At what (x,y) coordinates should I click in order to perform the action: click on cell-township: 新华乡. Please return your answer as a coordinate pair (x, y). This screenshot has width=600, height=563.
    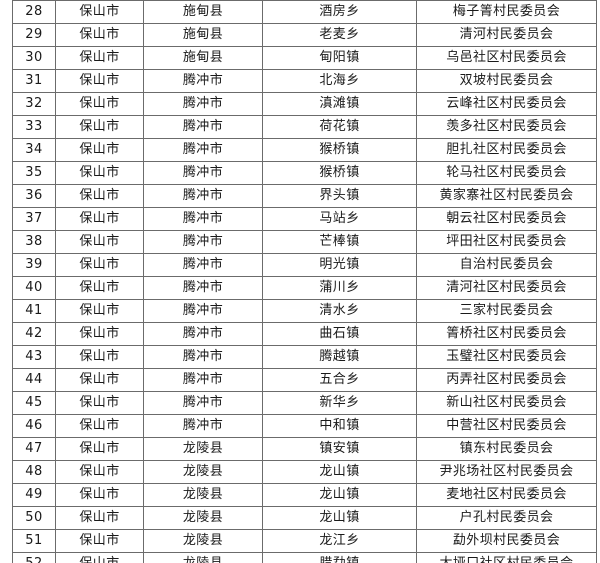
    Looking at the image, I should click on (339, 403).